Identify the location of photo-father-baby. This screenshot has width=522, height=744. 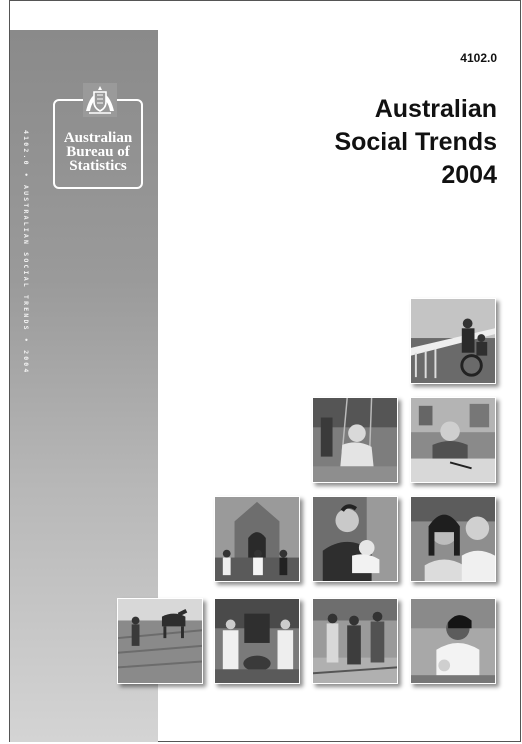
(355, 539).